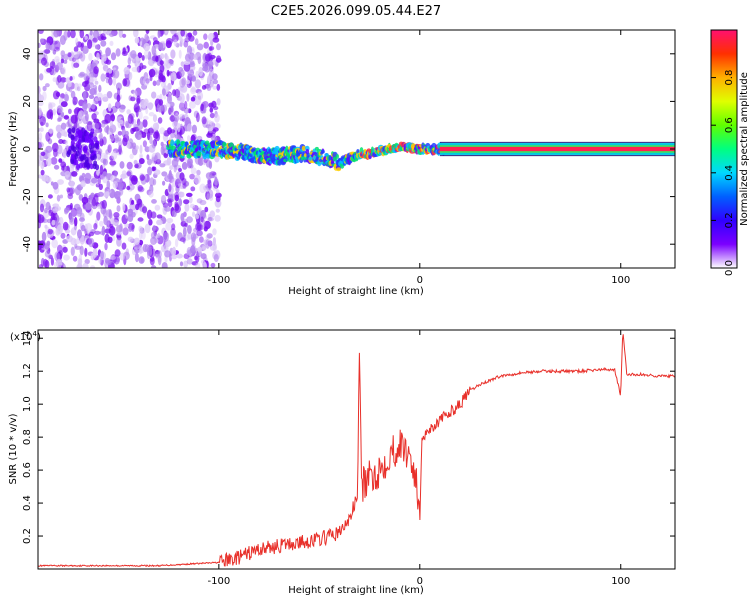  Describe the element at coordinates (356, 590) in the screenshot. I see `snr-xlabel: Height of straight line (km)` at that location.